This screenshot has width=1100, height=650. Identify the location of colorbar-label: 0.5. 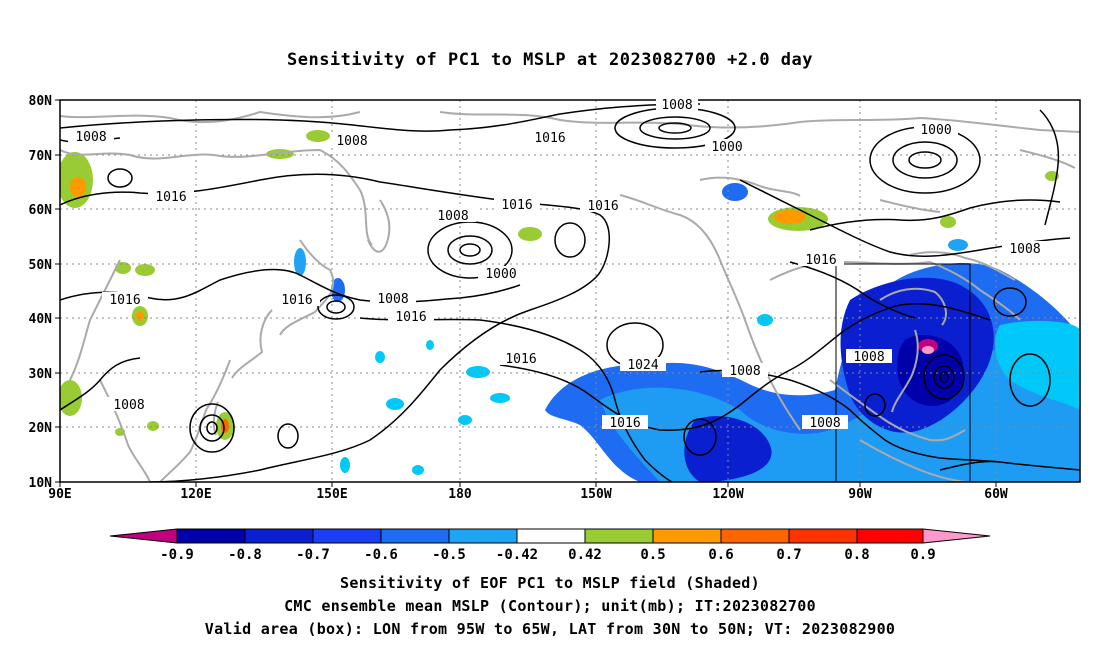
(652, 555).